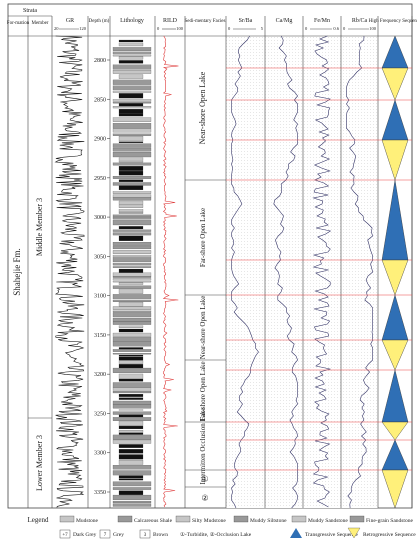 This screenshot has height=555, width=417. Describe the element at coordinates (216, 534) in the screenshot. I see `legend-note: ①-Turbidite, ②-Occlusion Lake` at that location.